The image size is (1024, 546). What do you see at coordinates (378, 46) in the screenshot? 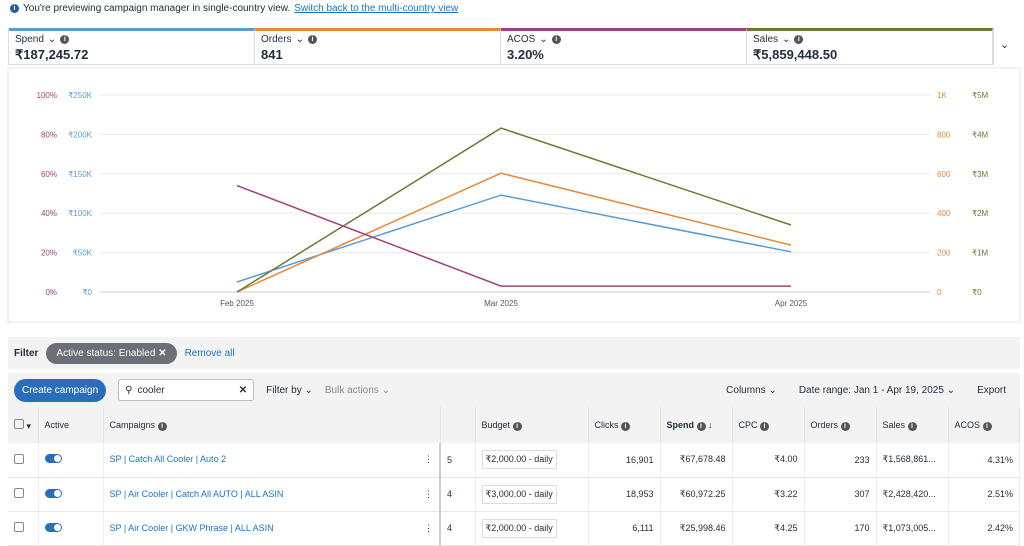
I see `metric-orders: Orders ⌄ i 841` at bounding box center [378, 46].